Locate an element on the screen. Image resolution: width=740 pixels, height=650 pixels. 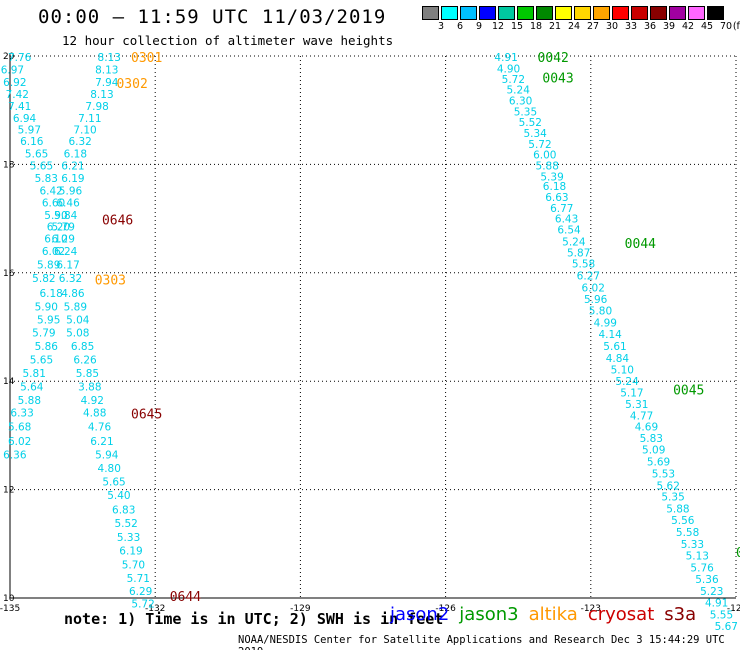
wave-height-label: 6.97 is located at coordinates (12, 71).